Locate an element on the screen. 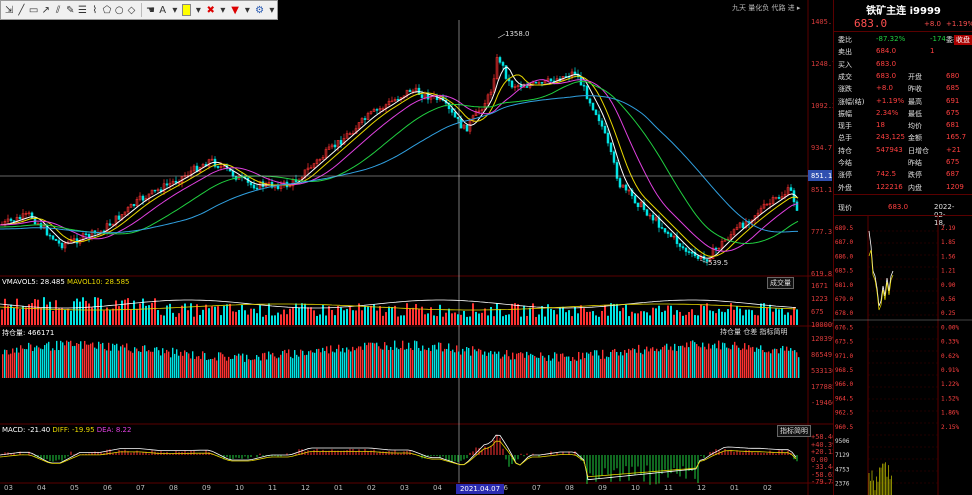 The image size is (972, 495). fib-icon: ☰ is located at coordinates (82, 10).